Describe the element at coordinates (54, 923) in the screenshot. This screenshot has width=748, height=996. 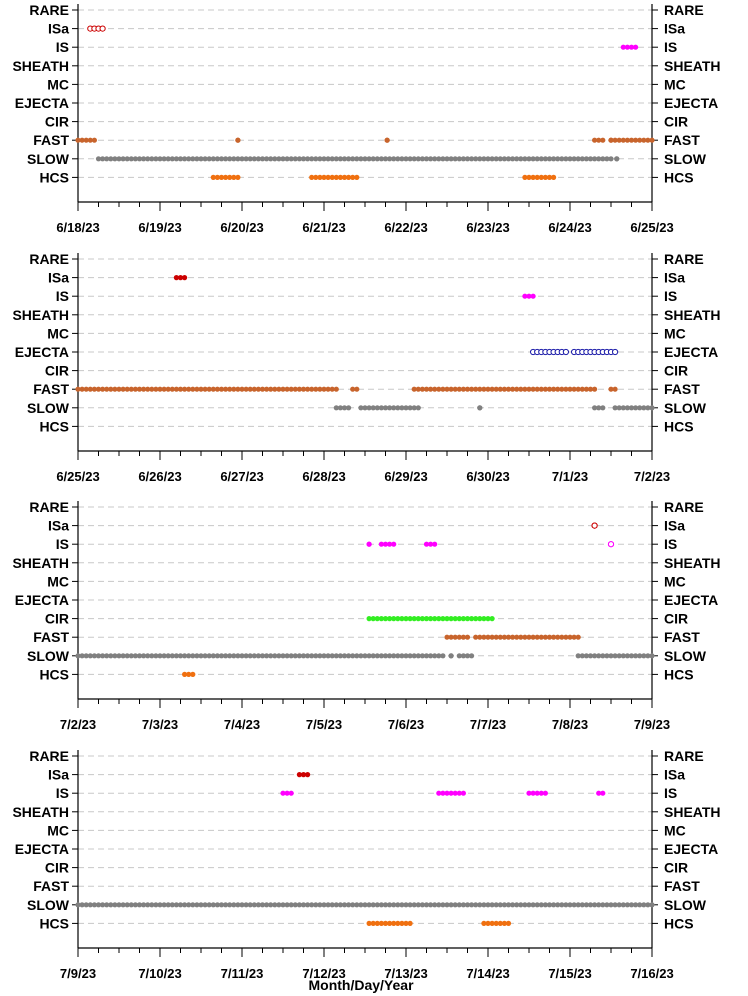
I see `y-tick-label-left: HCS` at that location.